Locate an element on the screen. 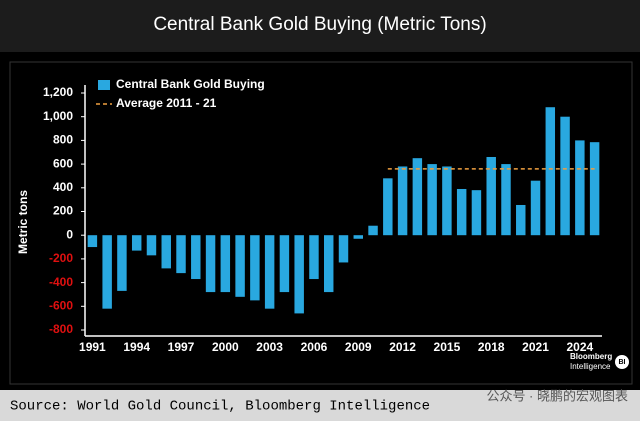  x-tick-label: 1991 is located at coordinates (92, 347).